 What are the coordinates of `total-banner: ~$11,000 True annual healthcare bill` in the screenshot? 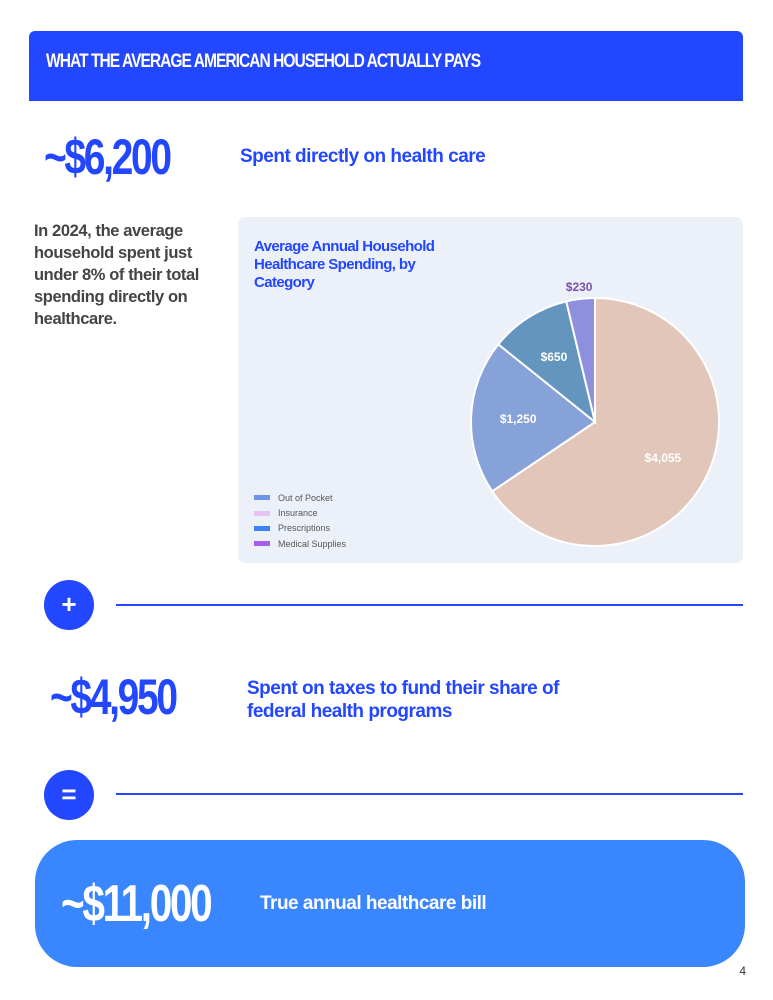 It's located at (390, 903).